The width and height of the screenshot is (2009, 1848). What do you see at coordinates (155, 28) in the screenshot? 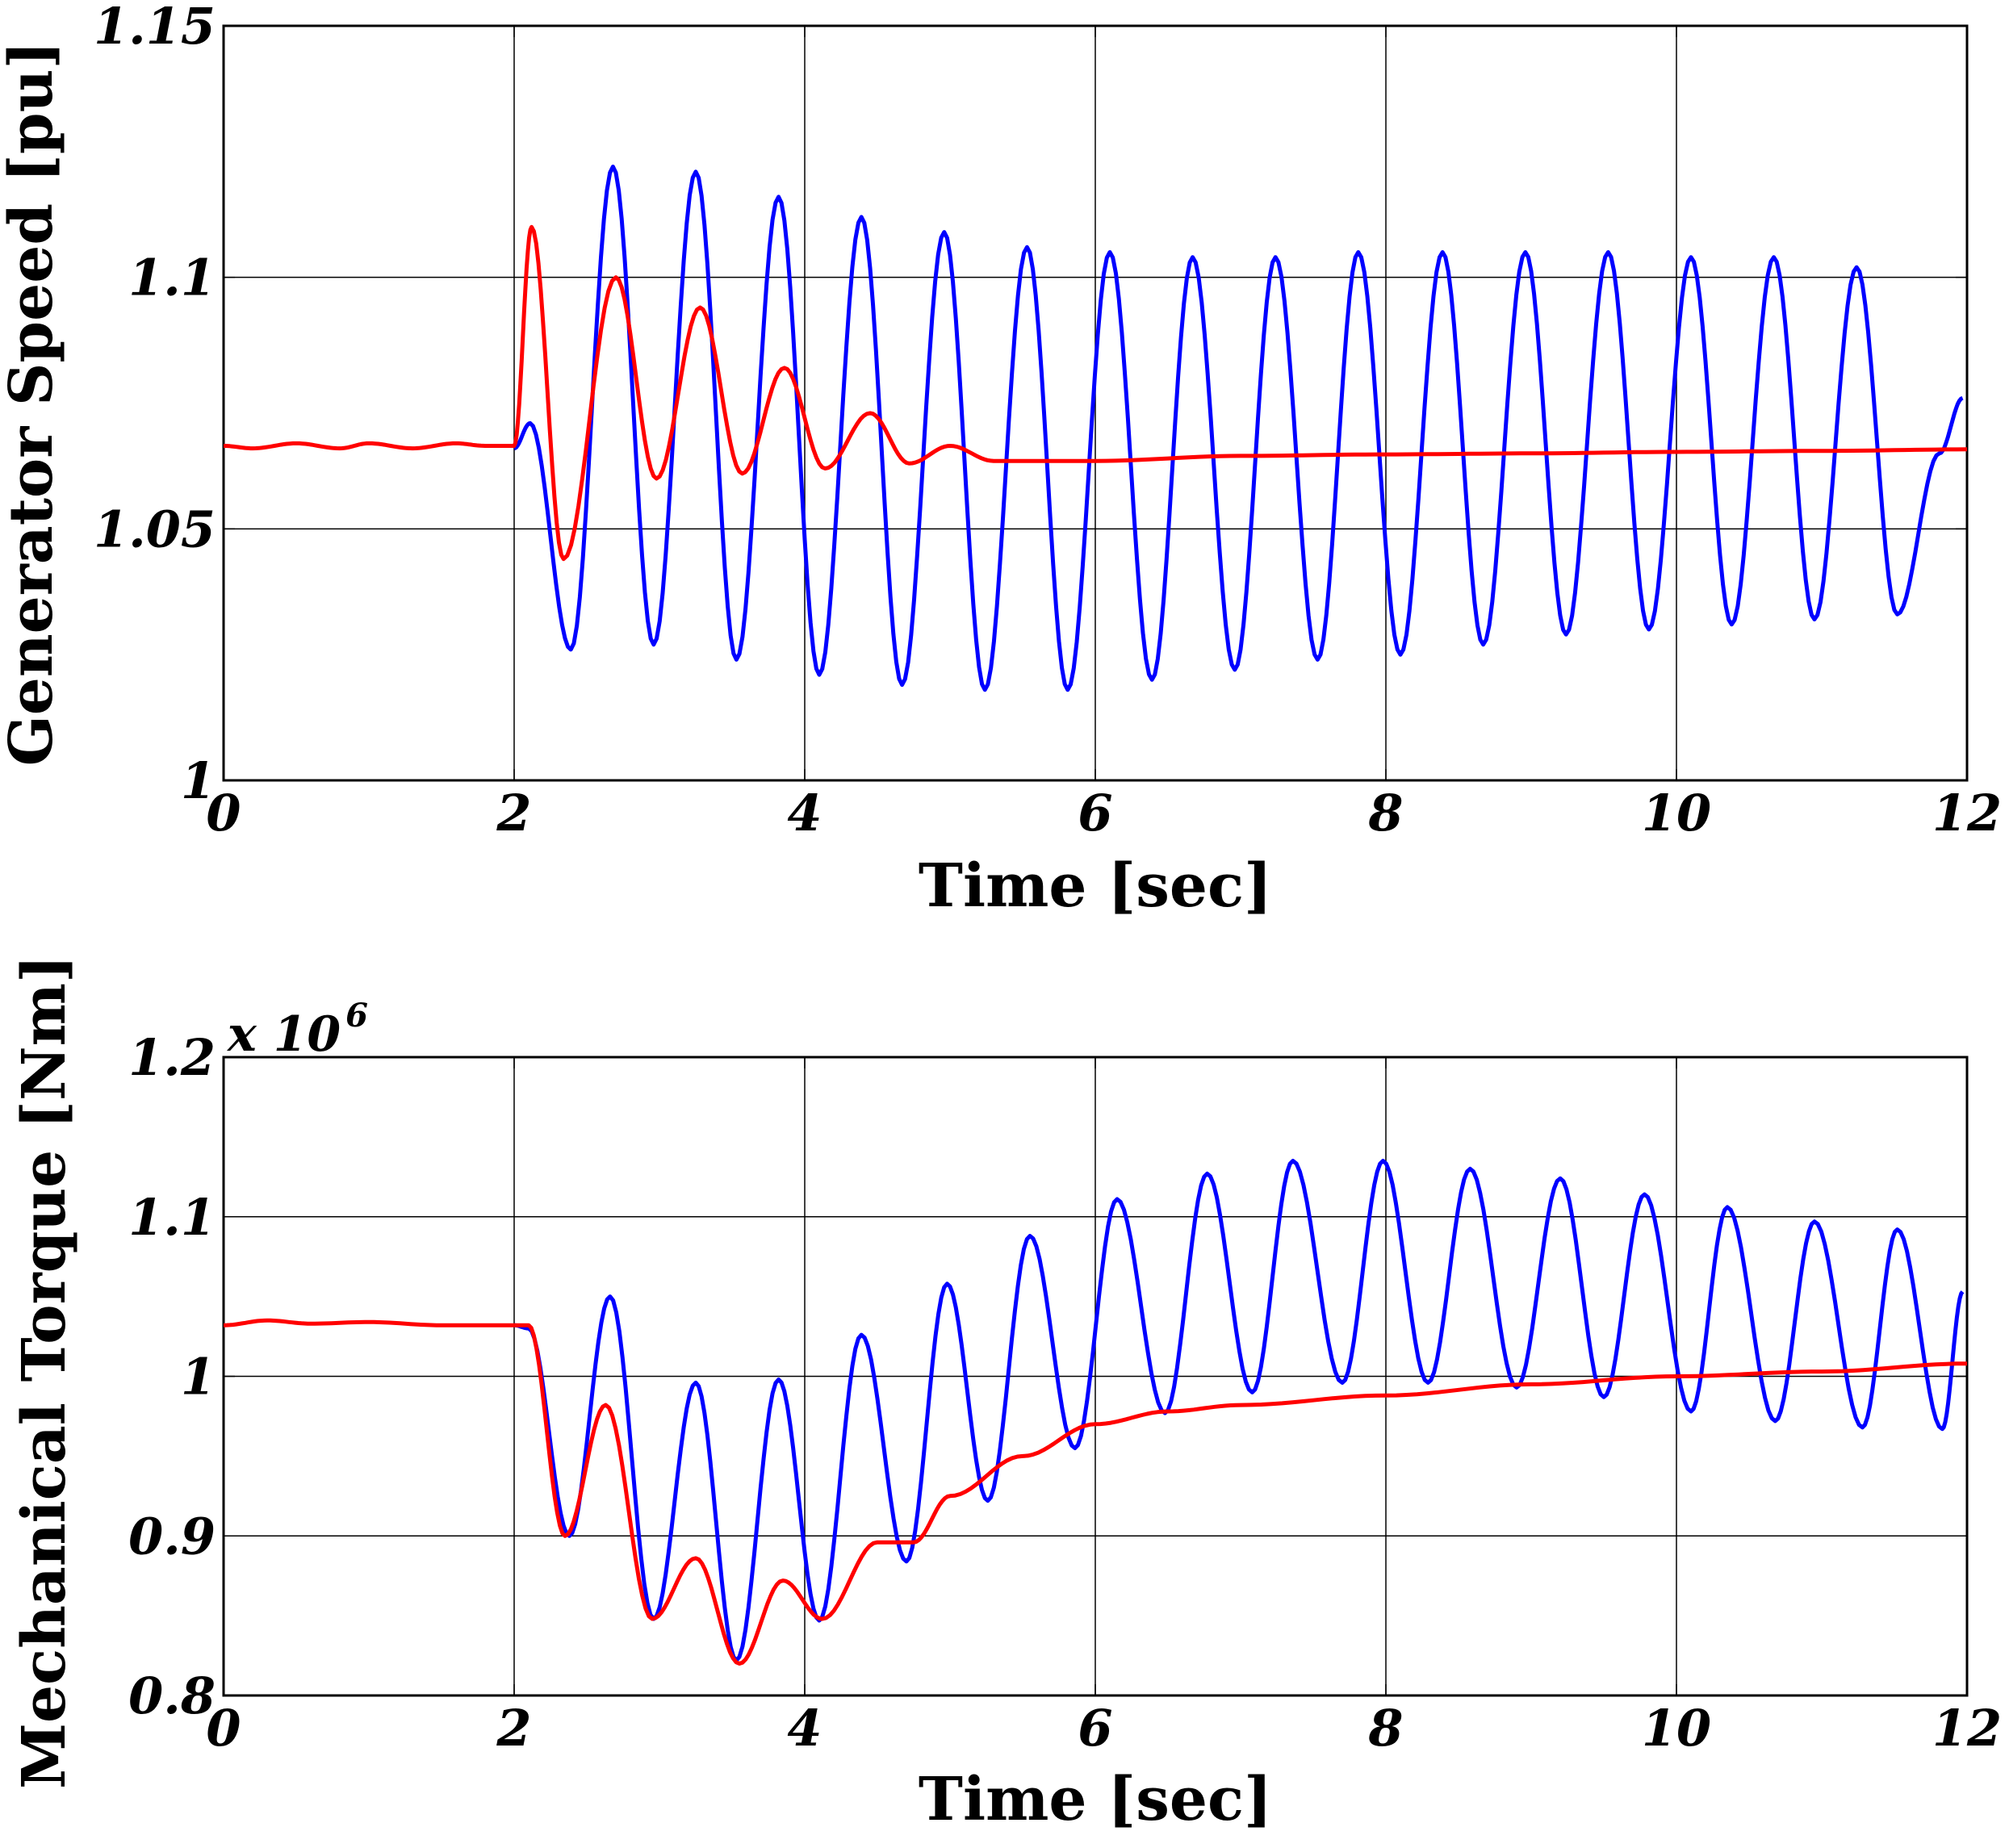
I see `y-tick-label: 1.15` at bounding box center [155, 28].